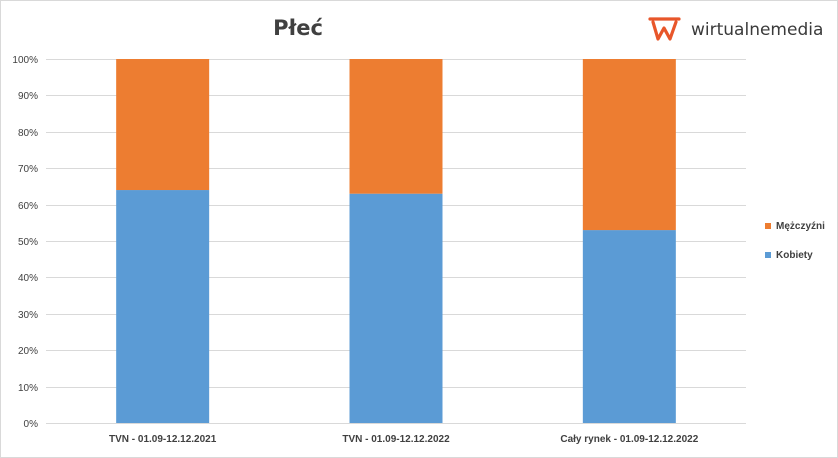  What do you see at coordinates (28, 351) in the screenshot?
I see `y-tick-label: 20%` at bounding box center [28, 351].